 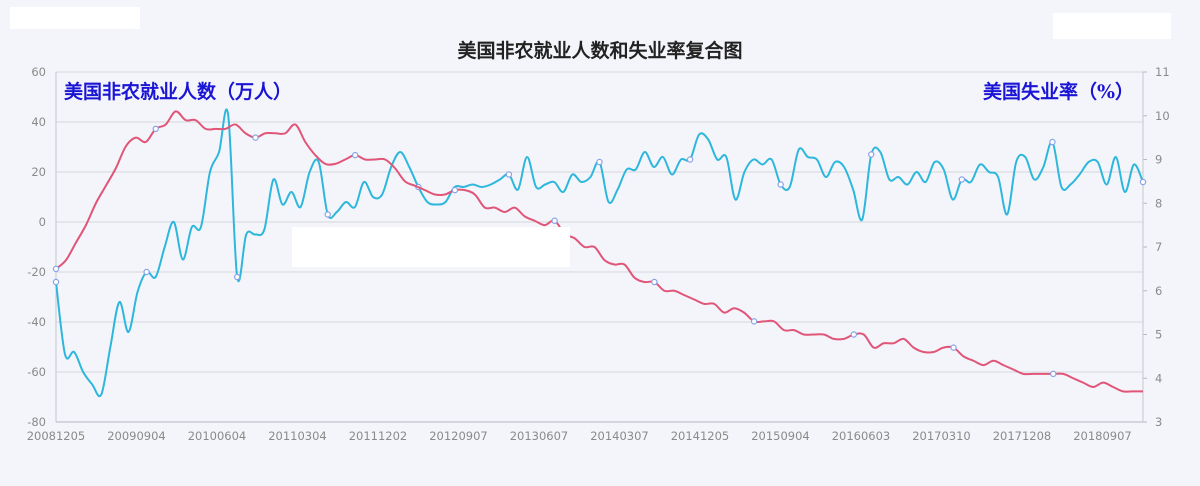 What do you see at coordinates (1158, 160) in the screenshot?
I see `right-tick-label: 9` at bounding box center [1158, 160].